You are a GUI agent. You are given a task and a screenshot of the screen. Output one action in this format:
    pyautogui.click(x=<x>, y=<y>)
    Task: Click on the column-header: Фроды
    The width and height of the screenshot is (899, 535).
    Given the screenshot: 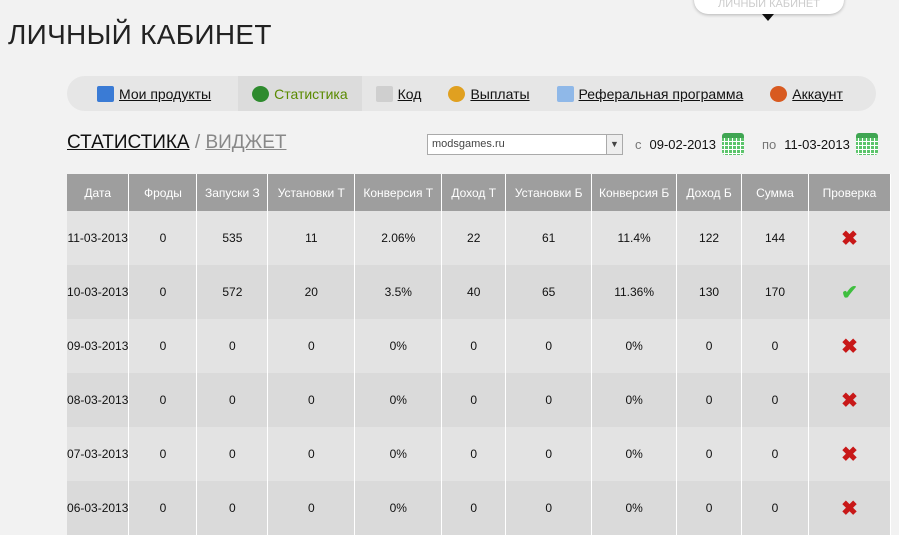 What is the action you would take?
    pyautogui.click(x=163, y=192)
    